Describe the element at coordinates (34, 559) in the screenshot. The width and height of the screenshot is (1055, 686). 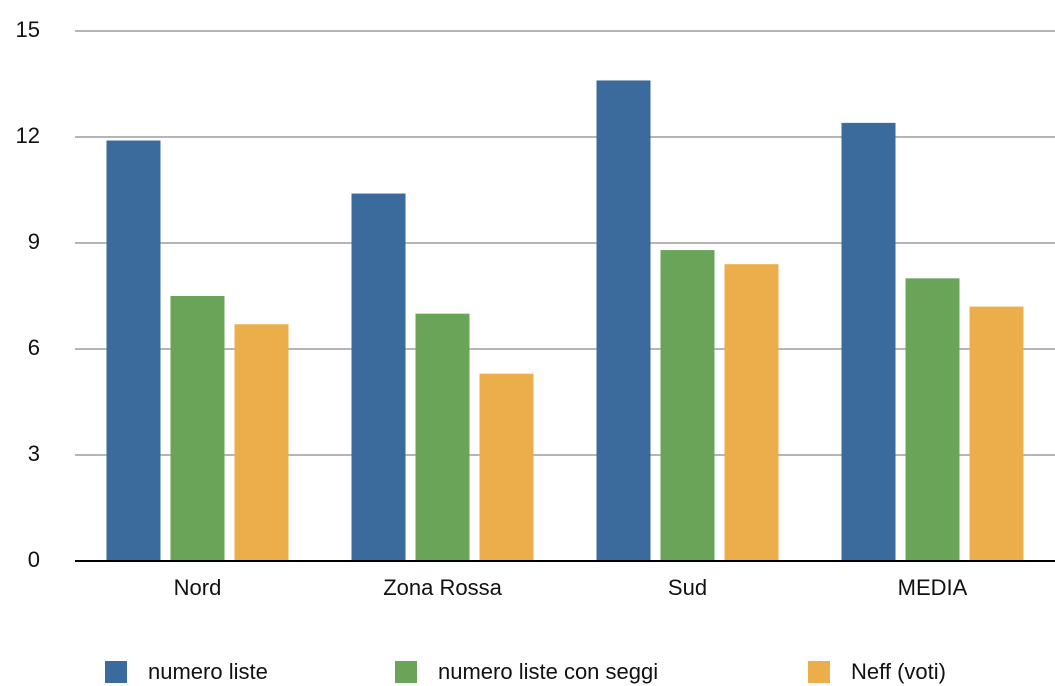
I see `y-tick-label: 0` at that location.